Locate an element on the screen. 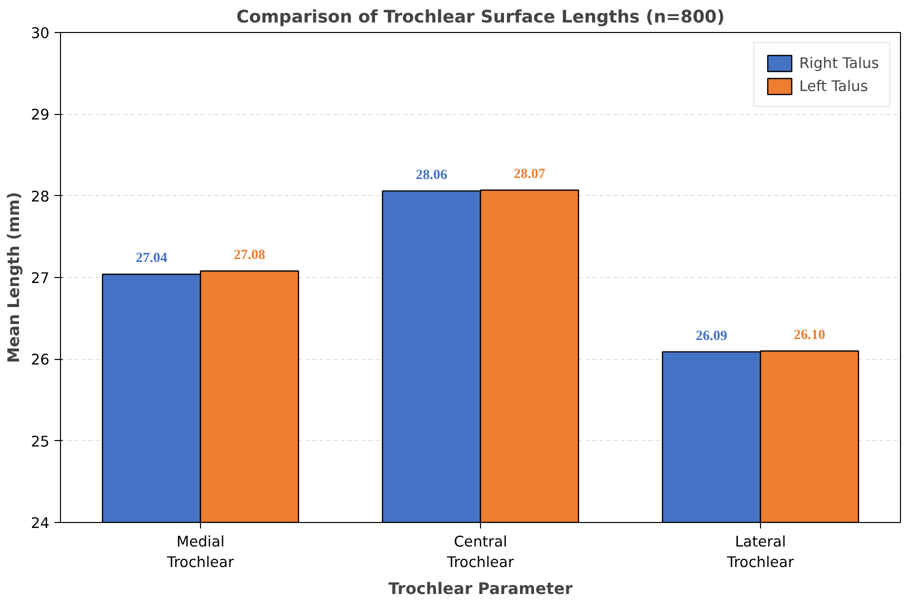 The width and height of the screenshot is (911, 607). data-label: 26.09 is located at coordinates (712, 336).